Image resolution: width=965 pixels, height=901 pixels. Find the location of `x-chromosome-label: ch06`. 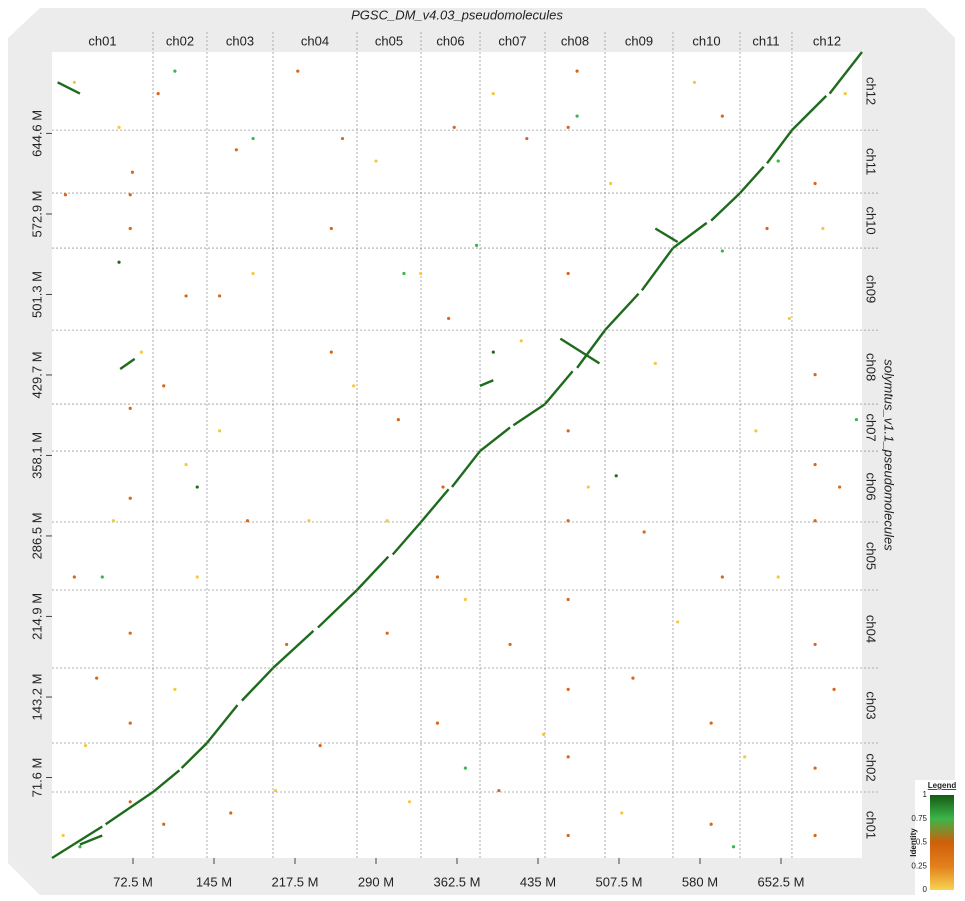

x-chromosome-label: ch06 is located at coordinates (450, 40).